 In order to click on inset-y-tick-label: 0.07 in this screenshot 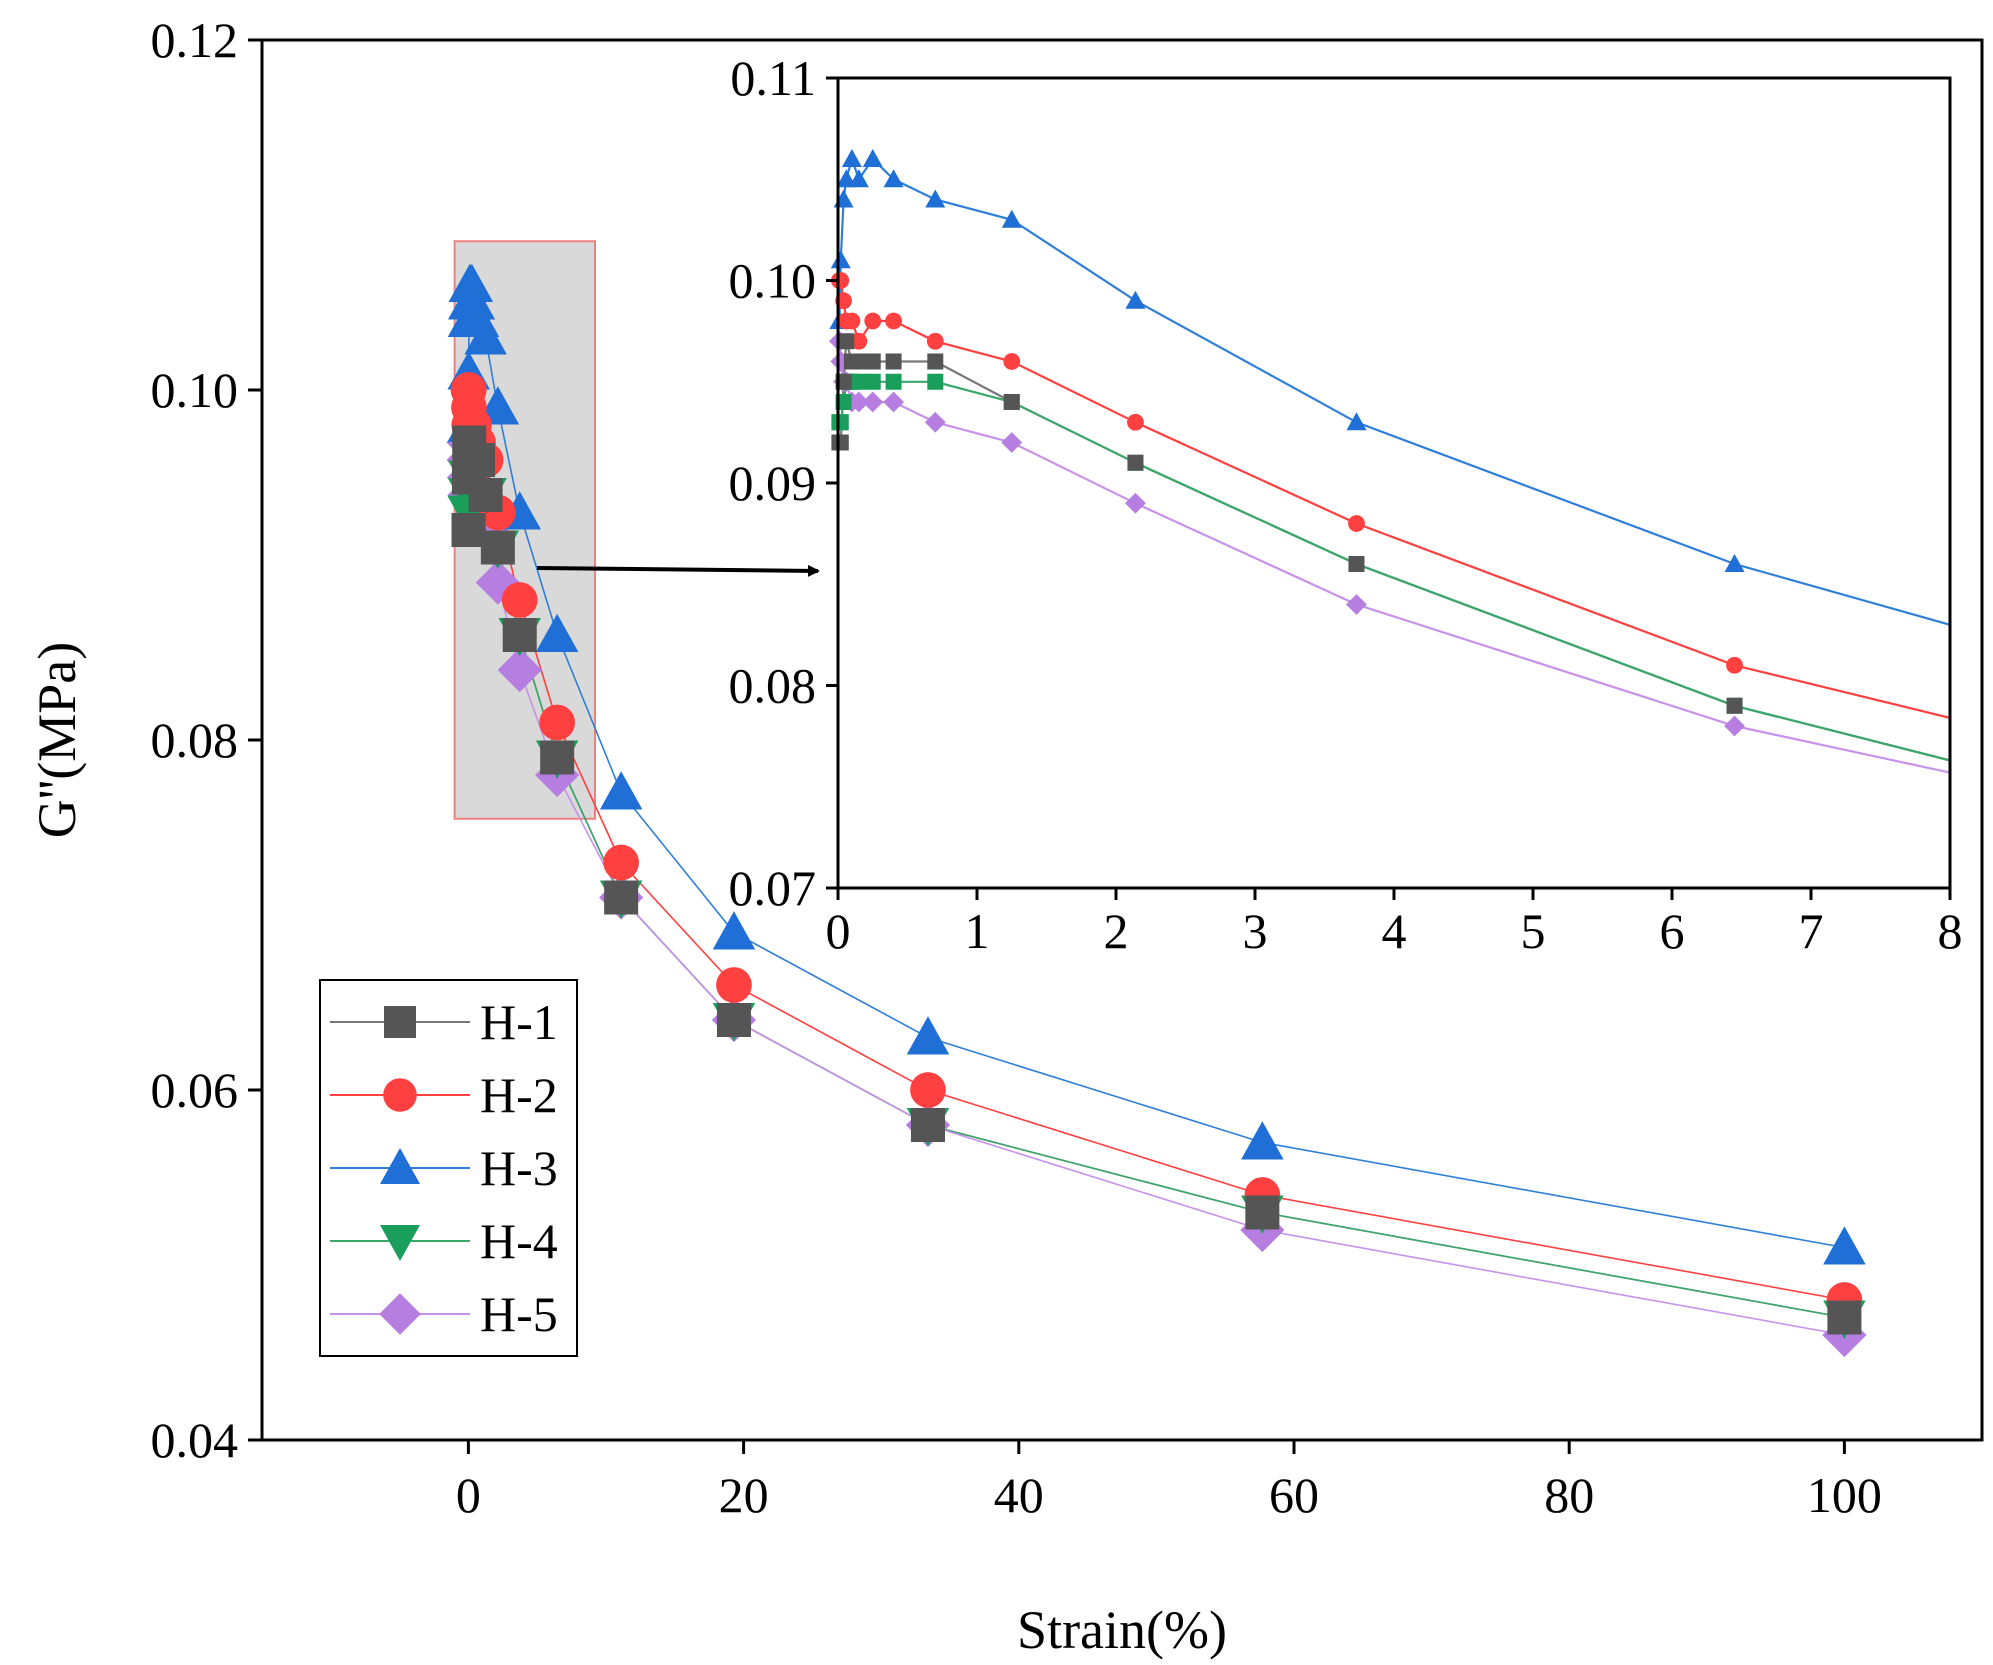, I will do `click(773, 888)`.